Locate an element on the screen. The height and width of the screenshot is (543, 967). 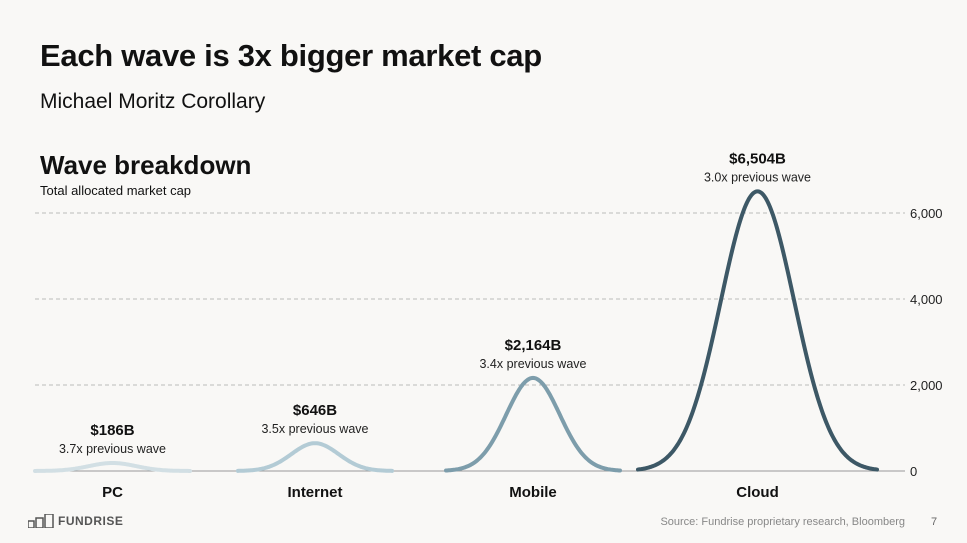
value-label: $186B is located at coordinates (112, 430).